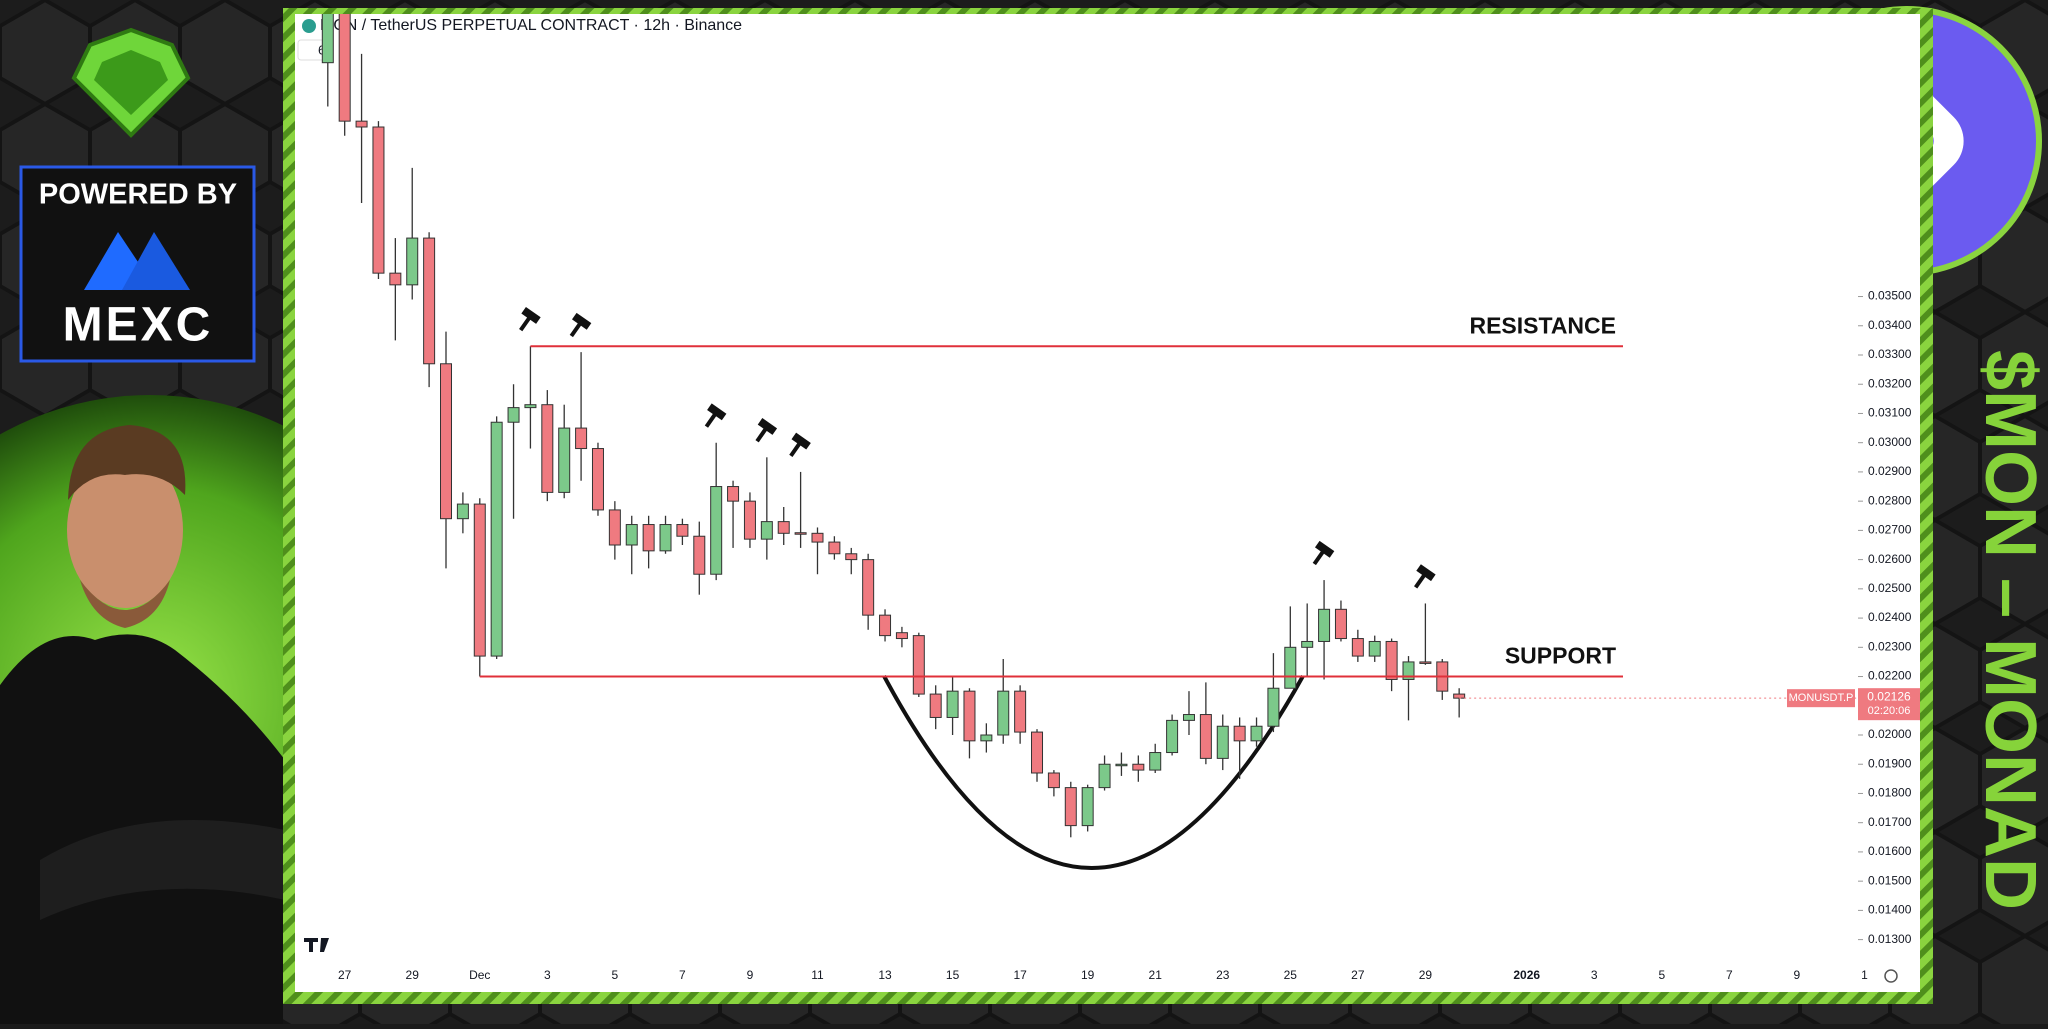  What do you see at coordinates (1890, 296) in the screenshot?
I see `y-tick-label: 0.03500` at bounding box center [1890, 296].